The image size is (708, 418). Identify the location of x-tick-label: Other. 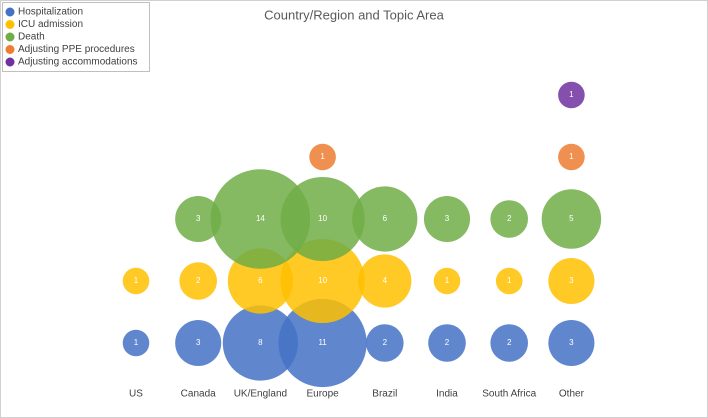
(572, 394).